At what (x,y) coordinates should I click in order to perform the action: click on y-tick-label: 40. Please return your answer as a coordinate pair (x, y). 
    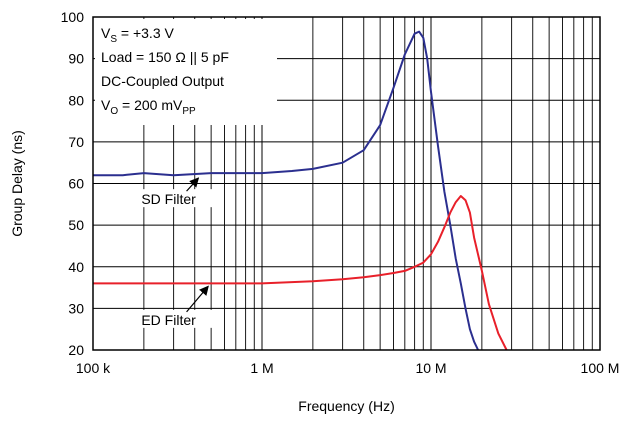
    Looking at the image, I should click on (76, 267).